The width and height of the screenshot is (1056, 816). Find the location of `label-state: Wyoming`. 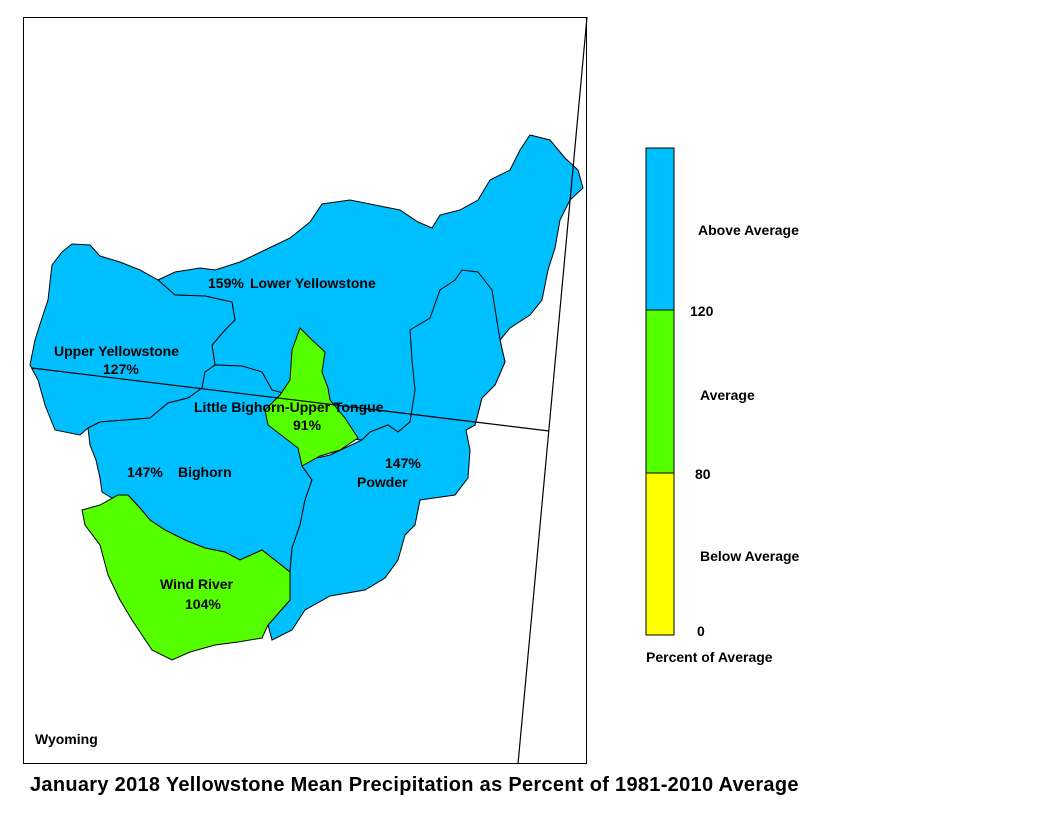

label-state: Wyoming is located at coordinates (66, 739).